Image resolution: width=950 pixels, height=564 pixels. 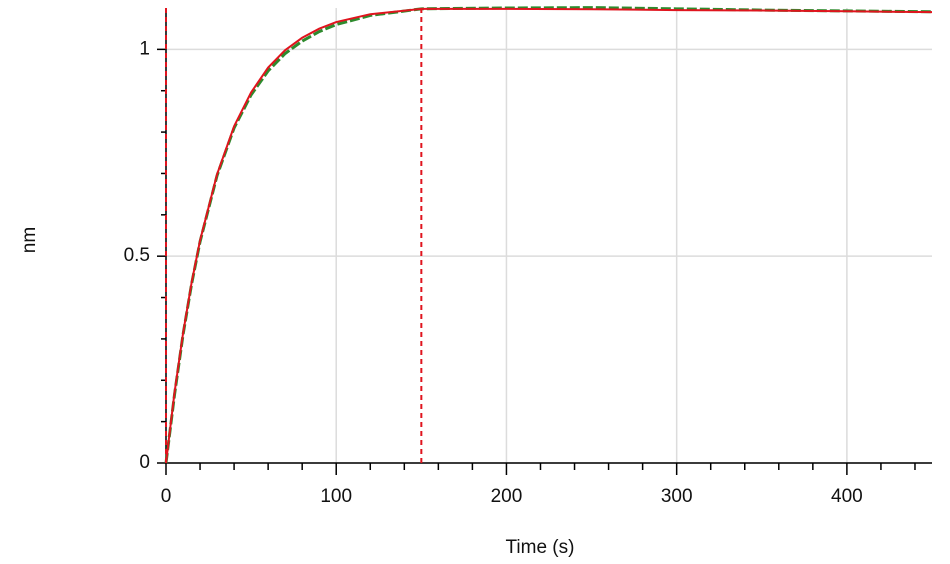 What do you see at coordinates (336, 496) in the screenshot?
I see `x-tick-label: 100` at bounding box center [336, 496].